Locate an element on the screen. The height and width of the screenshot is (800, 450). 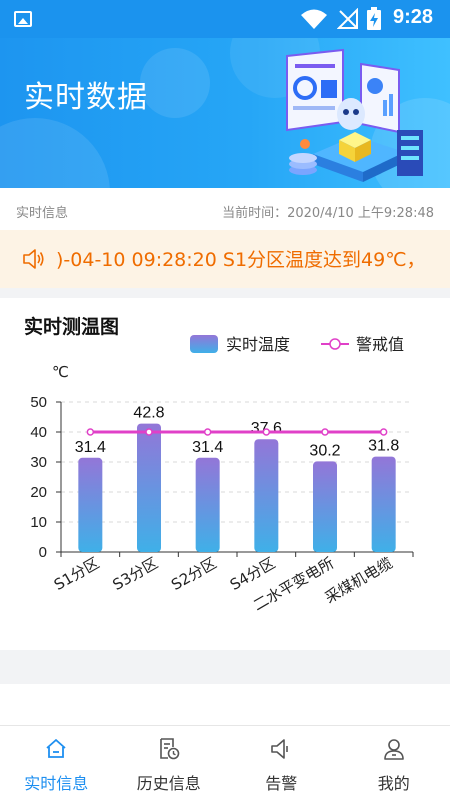
bar-value-label: 30.2 is located at coordinates (324, 450).